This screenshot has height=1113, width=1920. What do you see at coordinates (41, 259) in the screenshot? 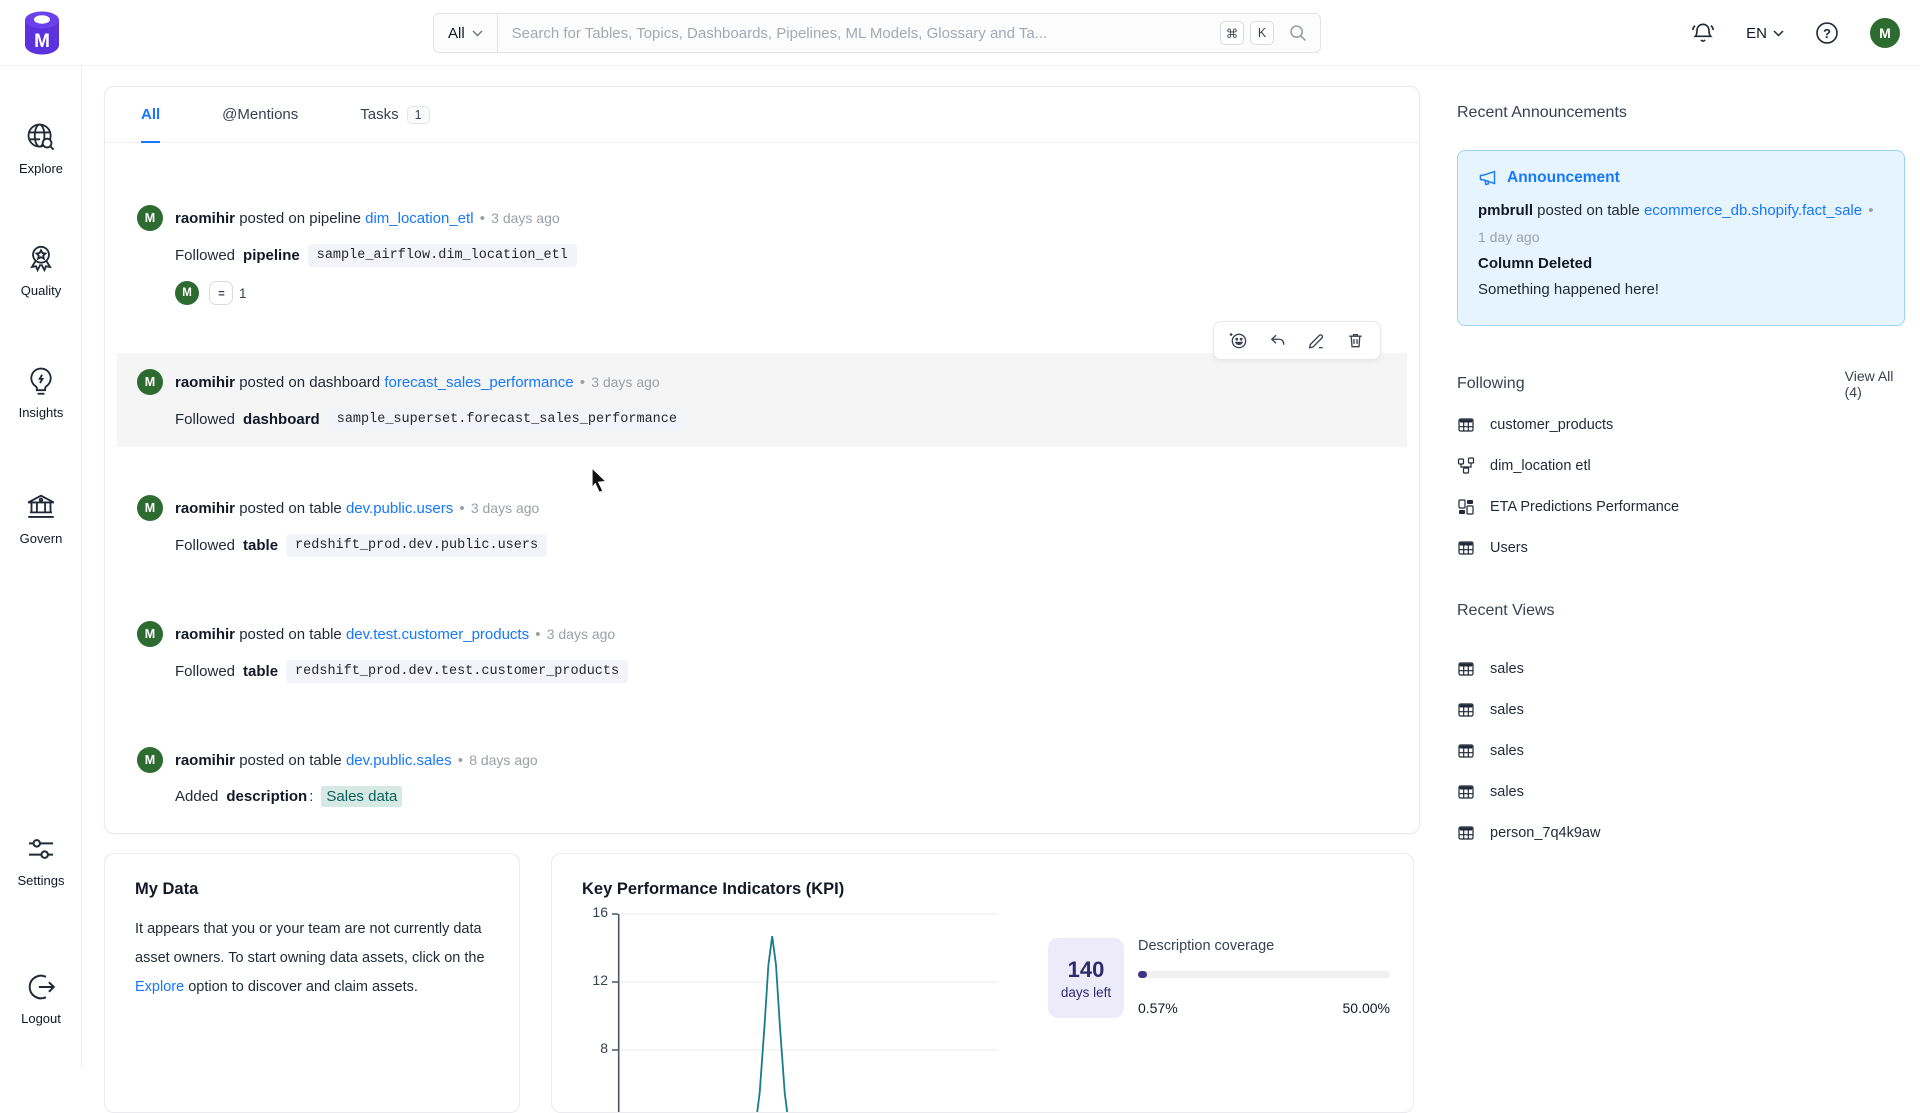
I see `quality-medal-icon` at bounding box center [41, 259].